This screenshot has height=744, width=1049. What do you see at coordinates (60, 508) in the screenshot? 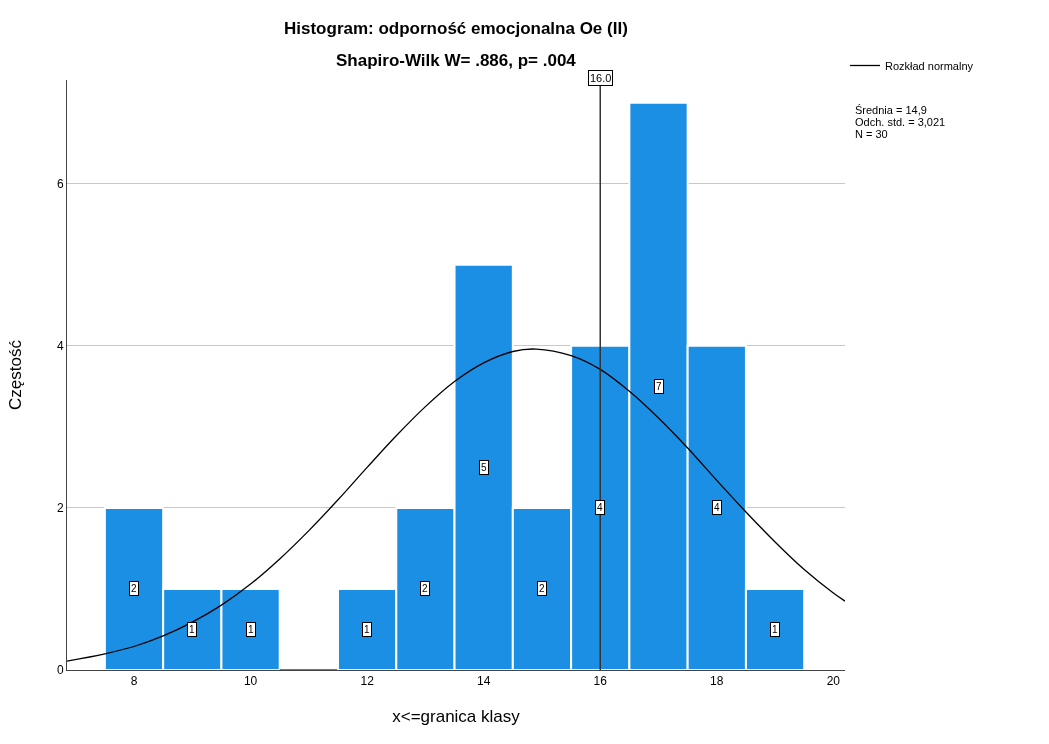
I see `y-tick-label: 2` at bounding box center [60, 508].